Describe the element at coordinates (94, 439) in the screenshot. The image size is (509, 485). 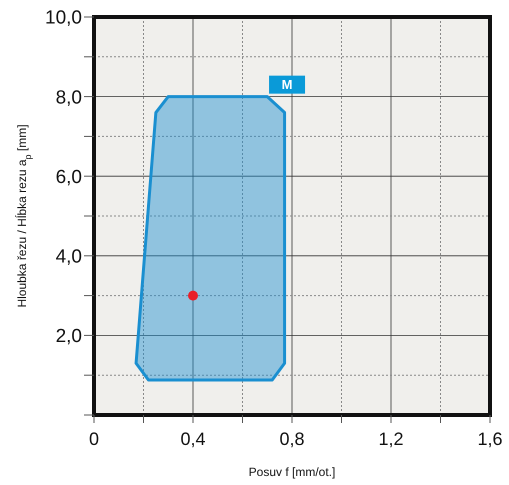
I see `x-tick-label: 0` at that location.